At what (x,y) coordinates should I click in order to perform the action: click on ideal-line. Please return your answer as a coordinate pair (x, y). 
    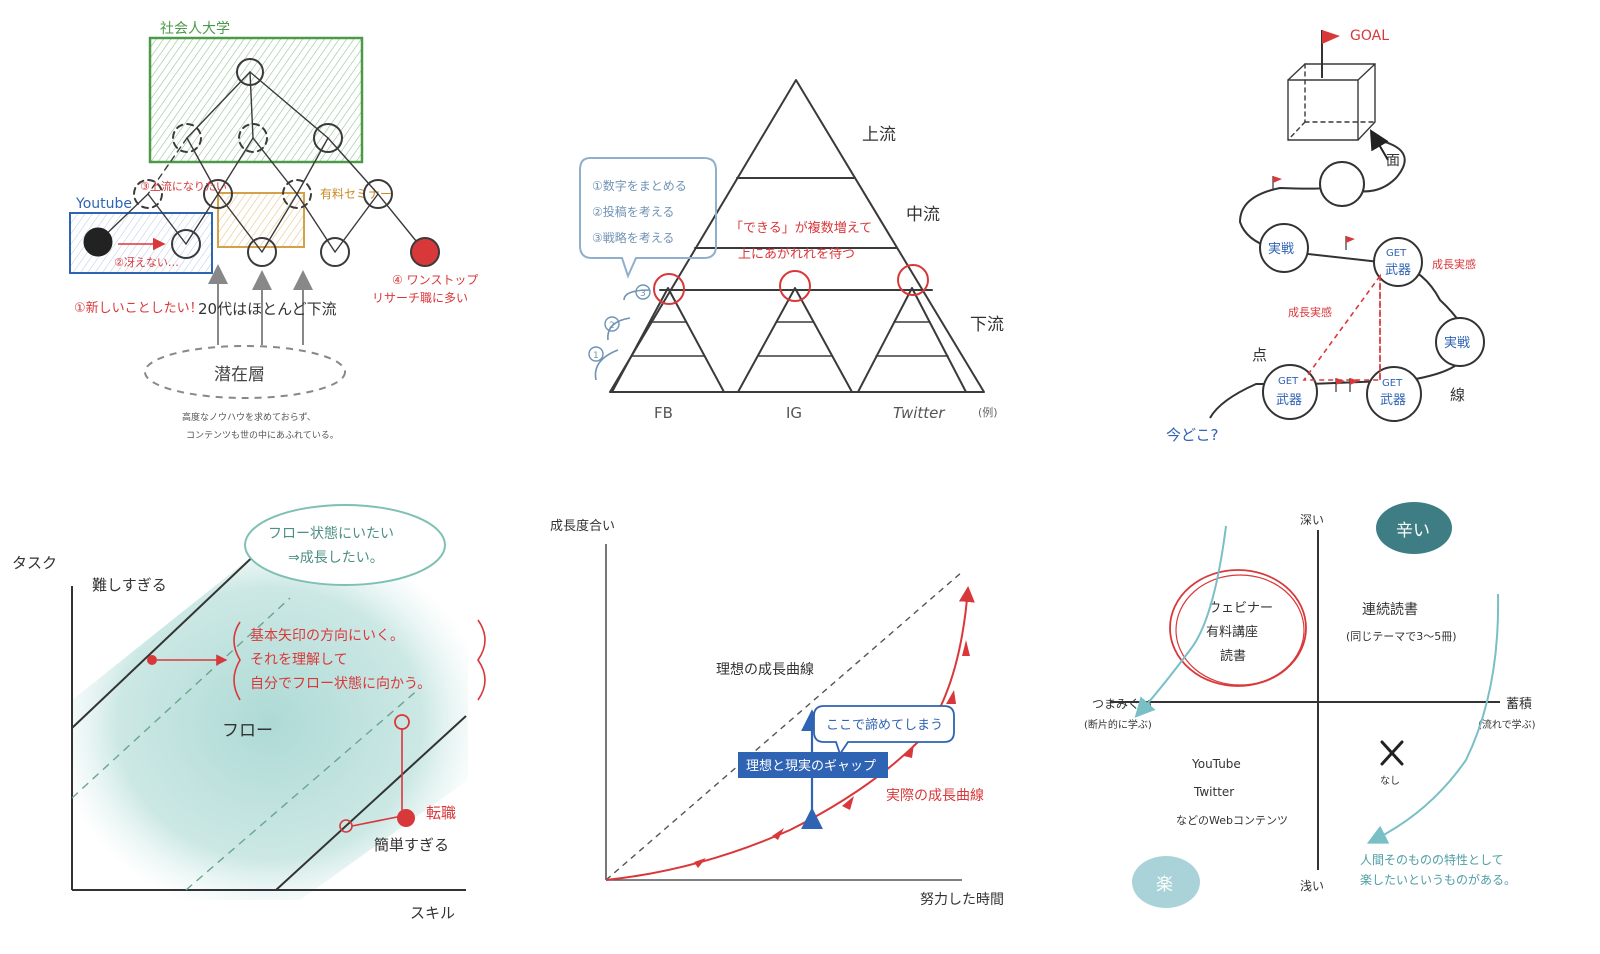
    Looking at the image, I should click on (784, 726).